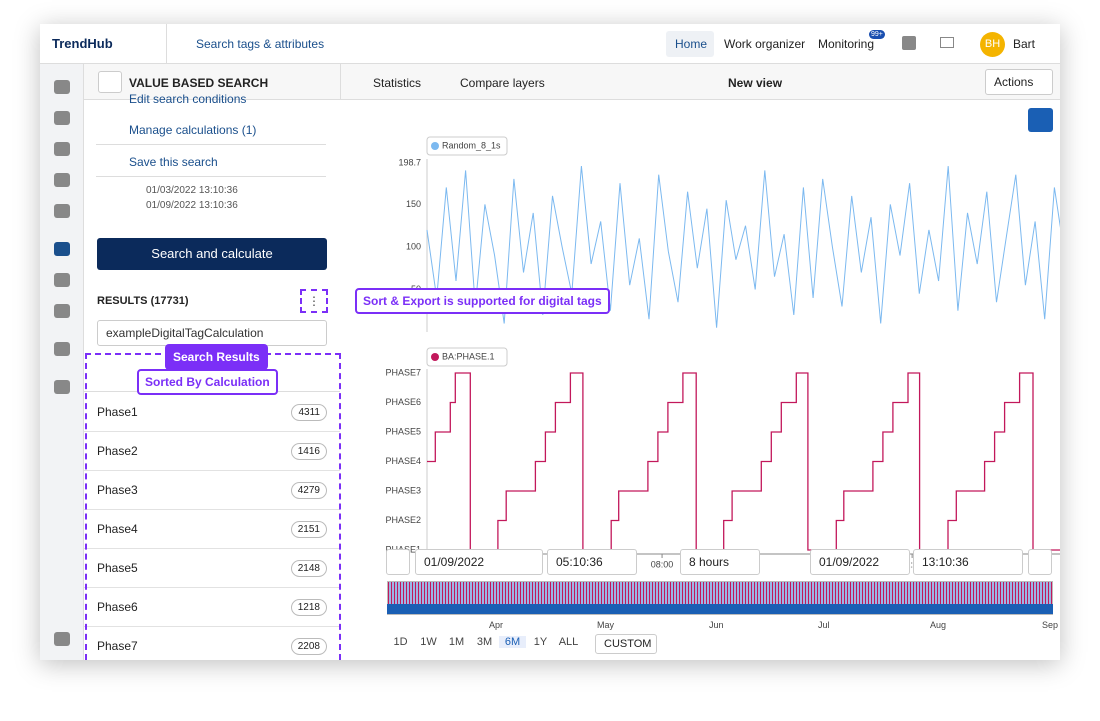  What do you see at coordinates (212, 607) in the screenshot?
I see `result-row: Phase6 1218` at bounding box center [212, 607].